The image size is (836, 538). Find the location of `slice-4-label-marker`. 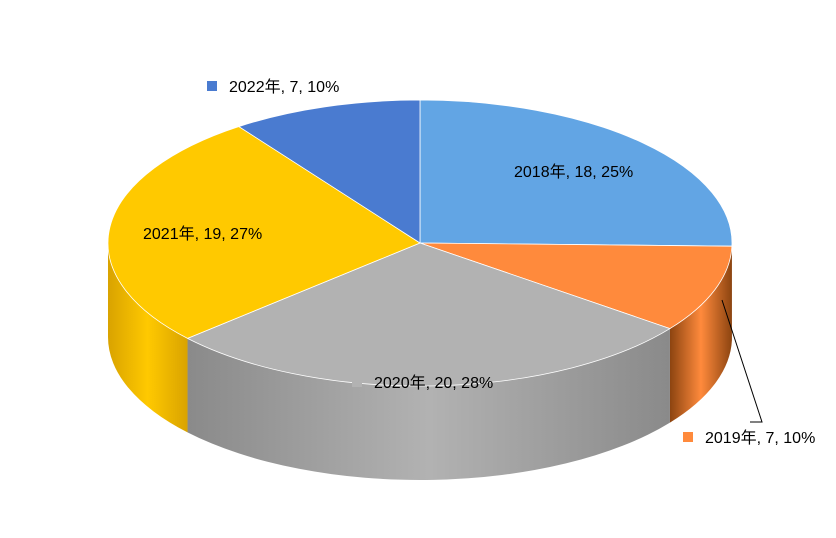

slice-4-label-marker is located at coordinates (126, 233).